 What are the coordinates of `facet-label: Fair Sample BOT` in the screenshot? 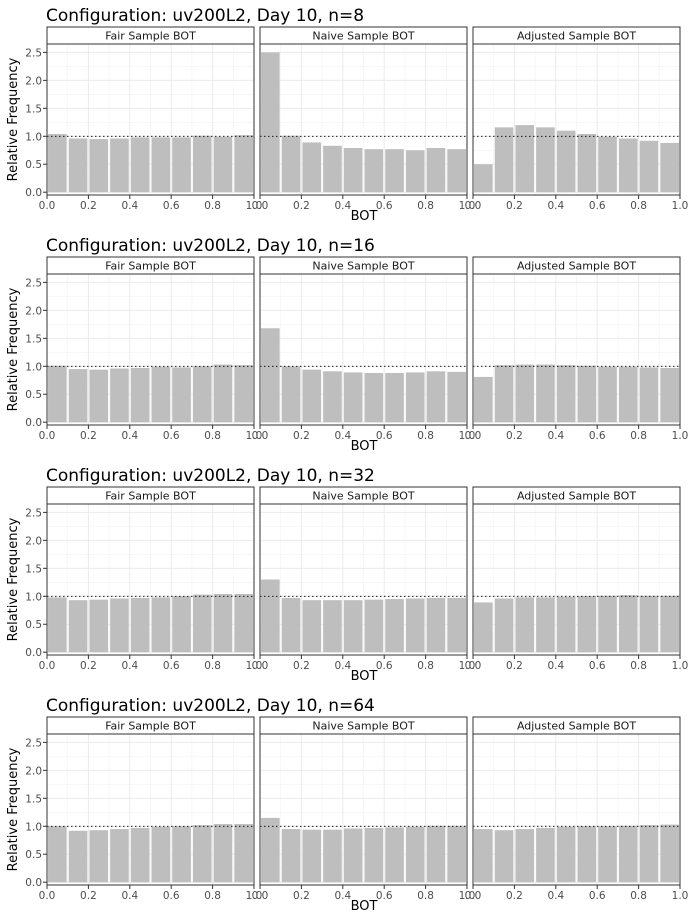 It's located at (150, 266).